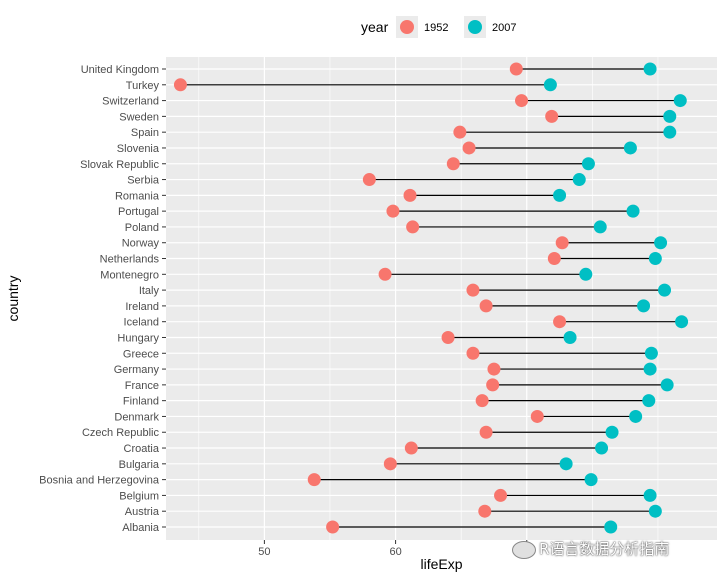 Image resolution: width=723 pixels, height=580 pixels. Describe the element at coordinates (141, 402) in the screenshot. I see `y-tick-label: Finland` at that location.